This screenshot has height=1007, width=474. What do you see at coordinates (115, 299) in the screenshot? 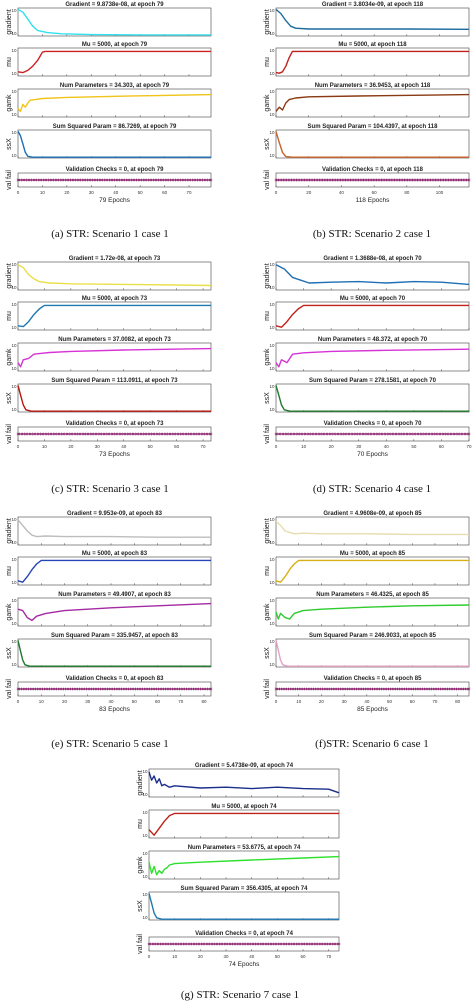
I see `subplot-title: Mu = 5000, at epoch 73` at bounding box center [115, 299].